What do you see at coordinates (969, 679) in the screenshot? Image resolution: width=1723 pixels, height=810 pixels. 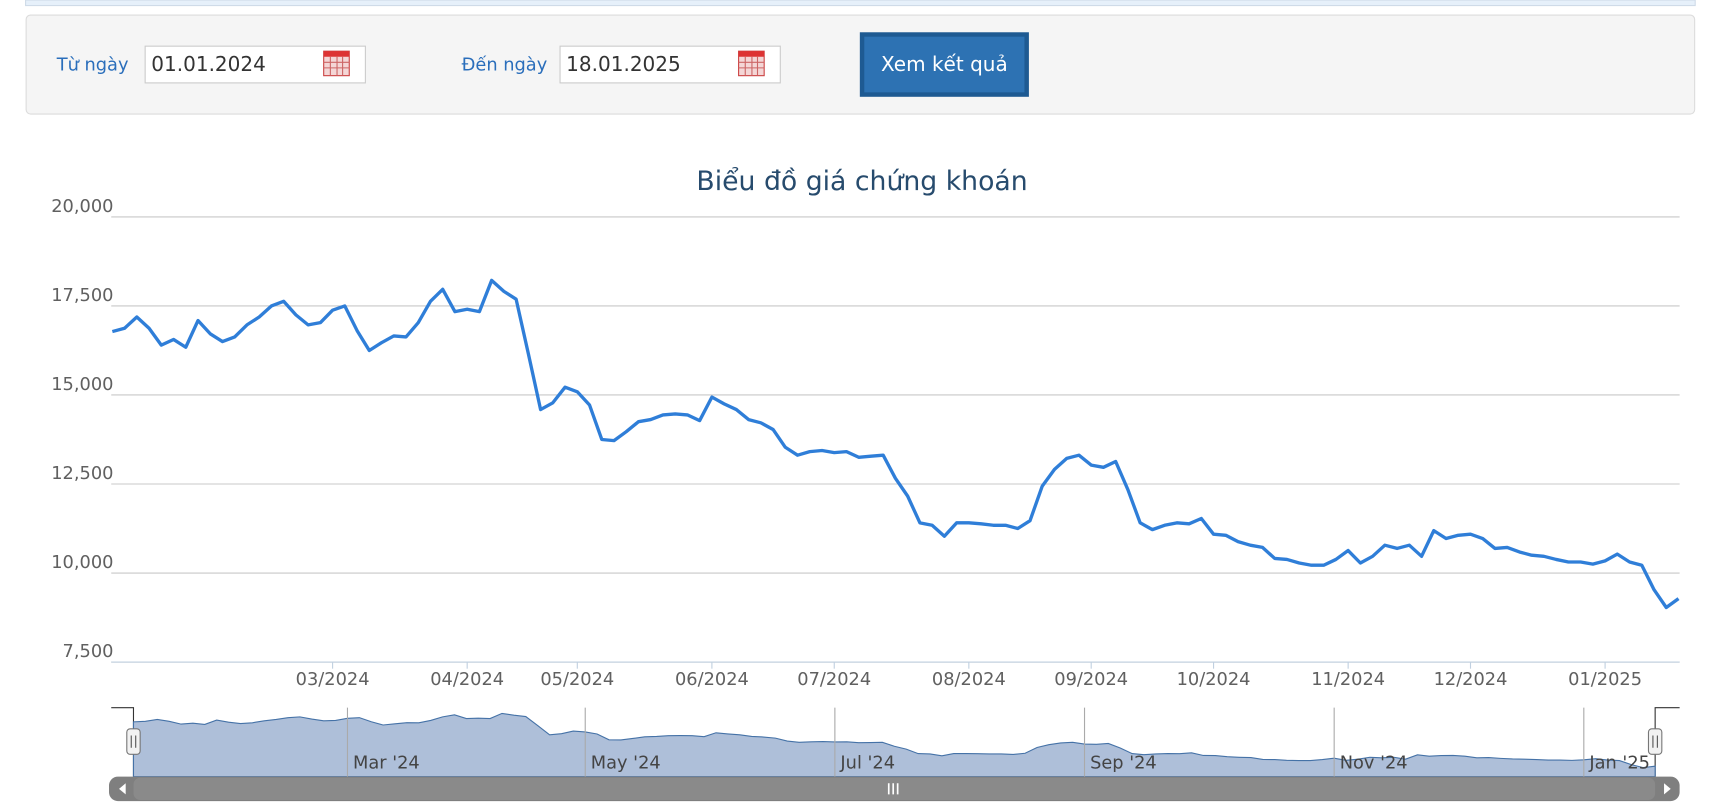 I see `x-tick-label: 08/2024` at bounding box center [969, 679].